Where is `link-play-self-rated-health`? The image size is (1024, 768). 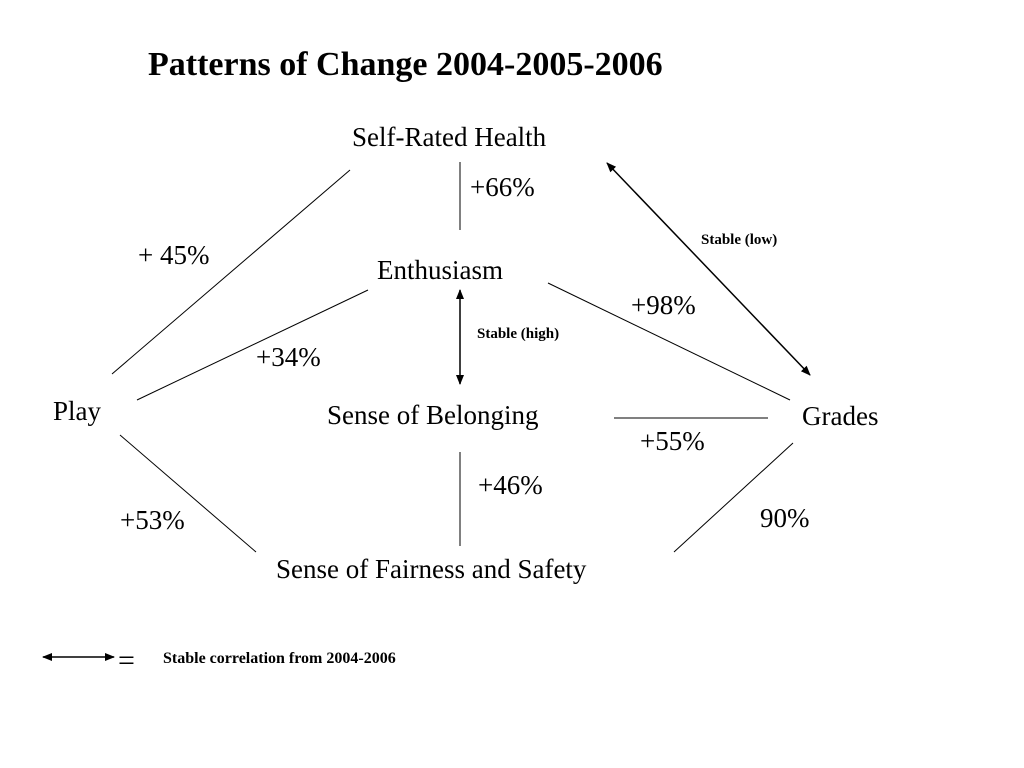
link-play-self-rated-health is located at coordinates (231, 272).